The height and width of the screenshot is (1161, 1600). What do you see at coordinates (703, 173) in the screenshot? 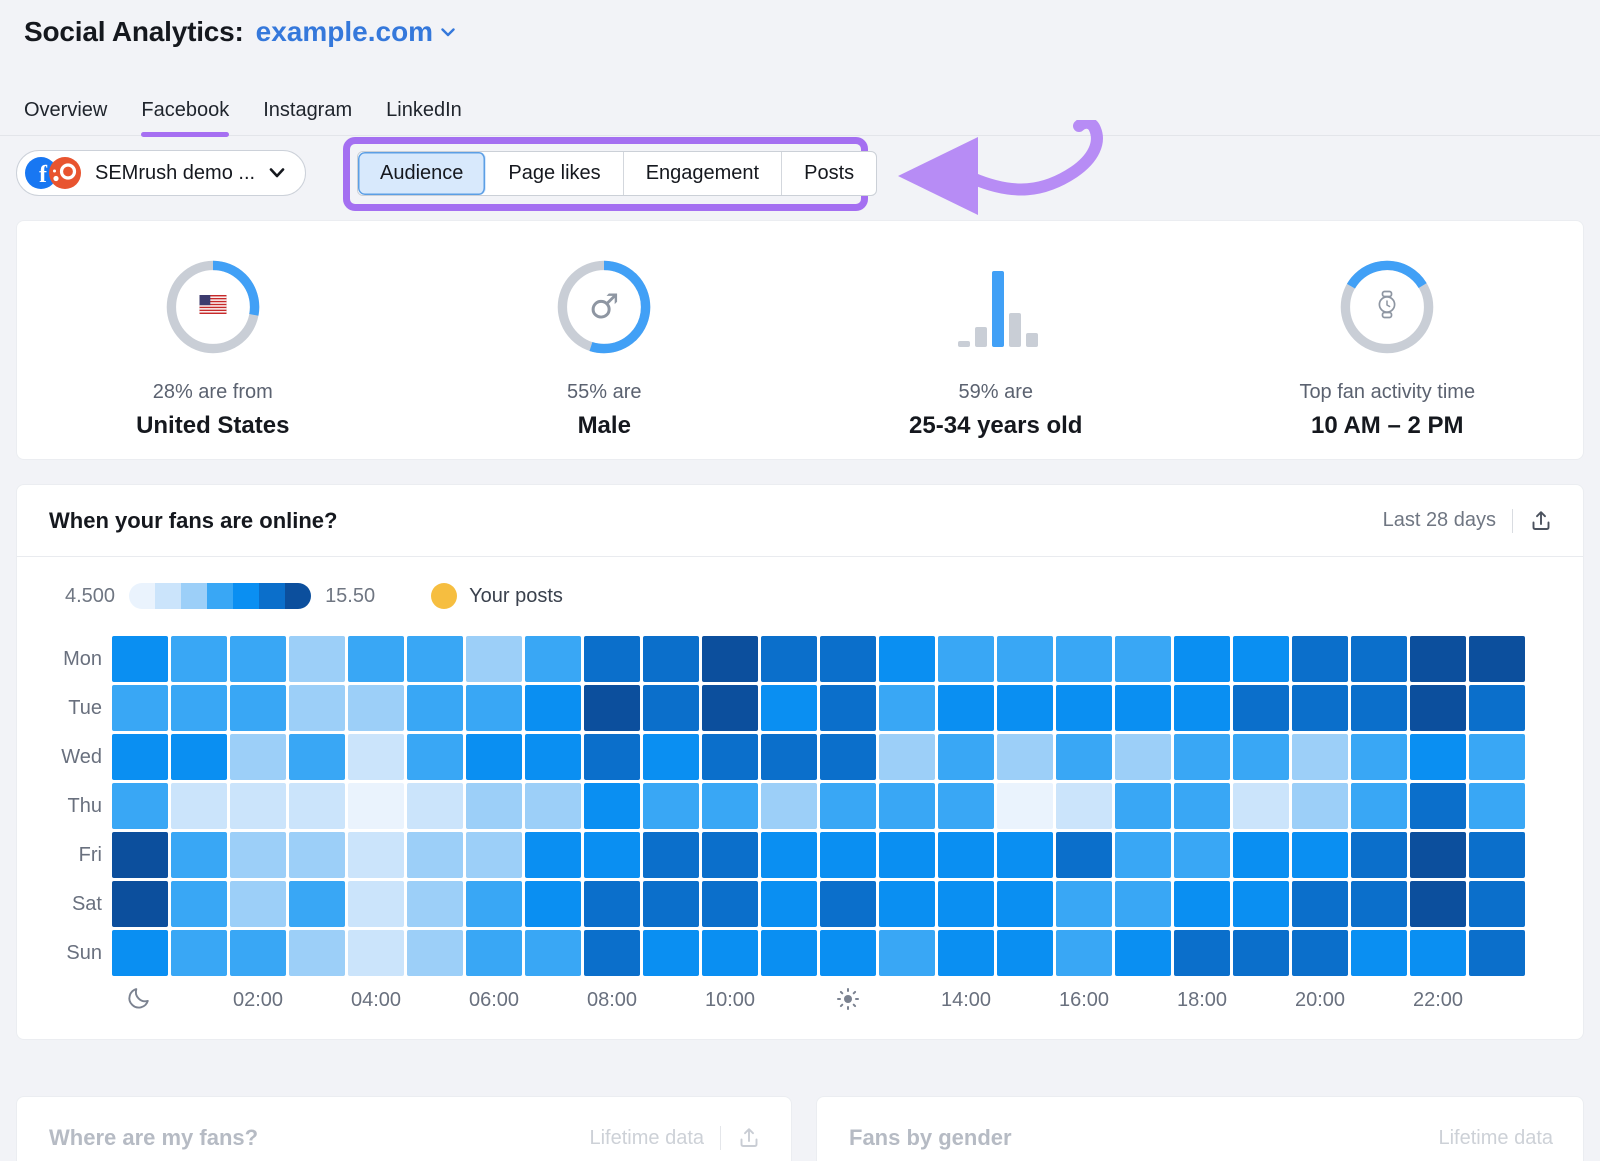
I see `subtab-engagement: Engagement` at bounding box center [703, 173].